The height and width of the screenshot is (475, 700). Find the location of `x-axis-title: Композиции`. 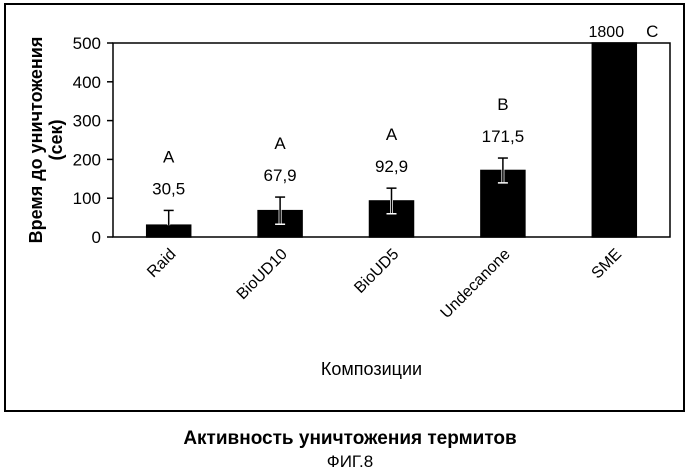

x-axis-title: Композиции is located at coordinates (371, 369).